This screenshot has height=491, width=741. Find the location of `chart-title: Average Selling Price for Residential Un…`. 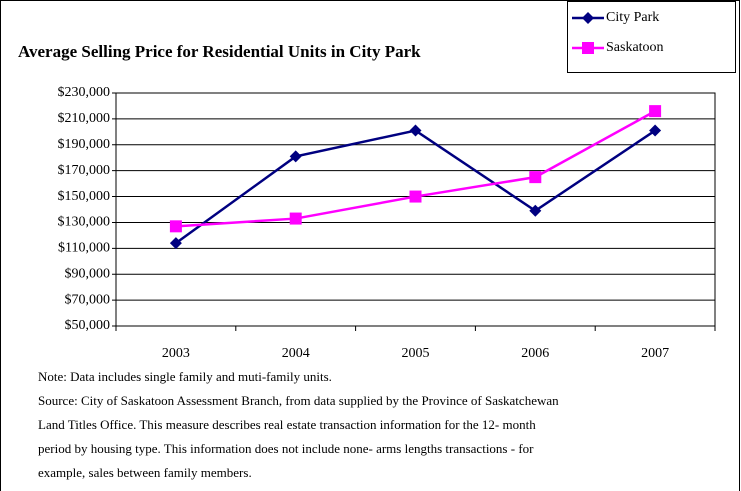

chart-title: Average Selling Price for Residential Un… is located at coordinates (219, 51).